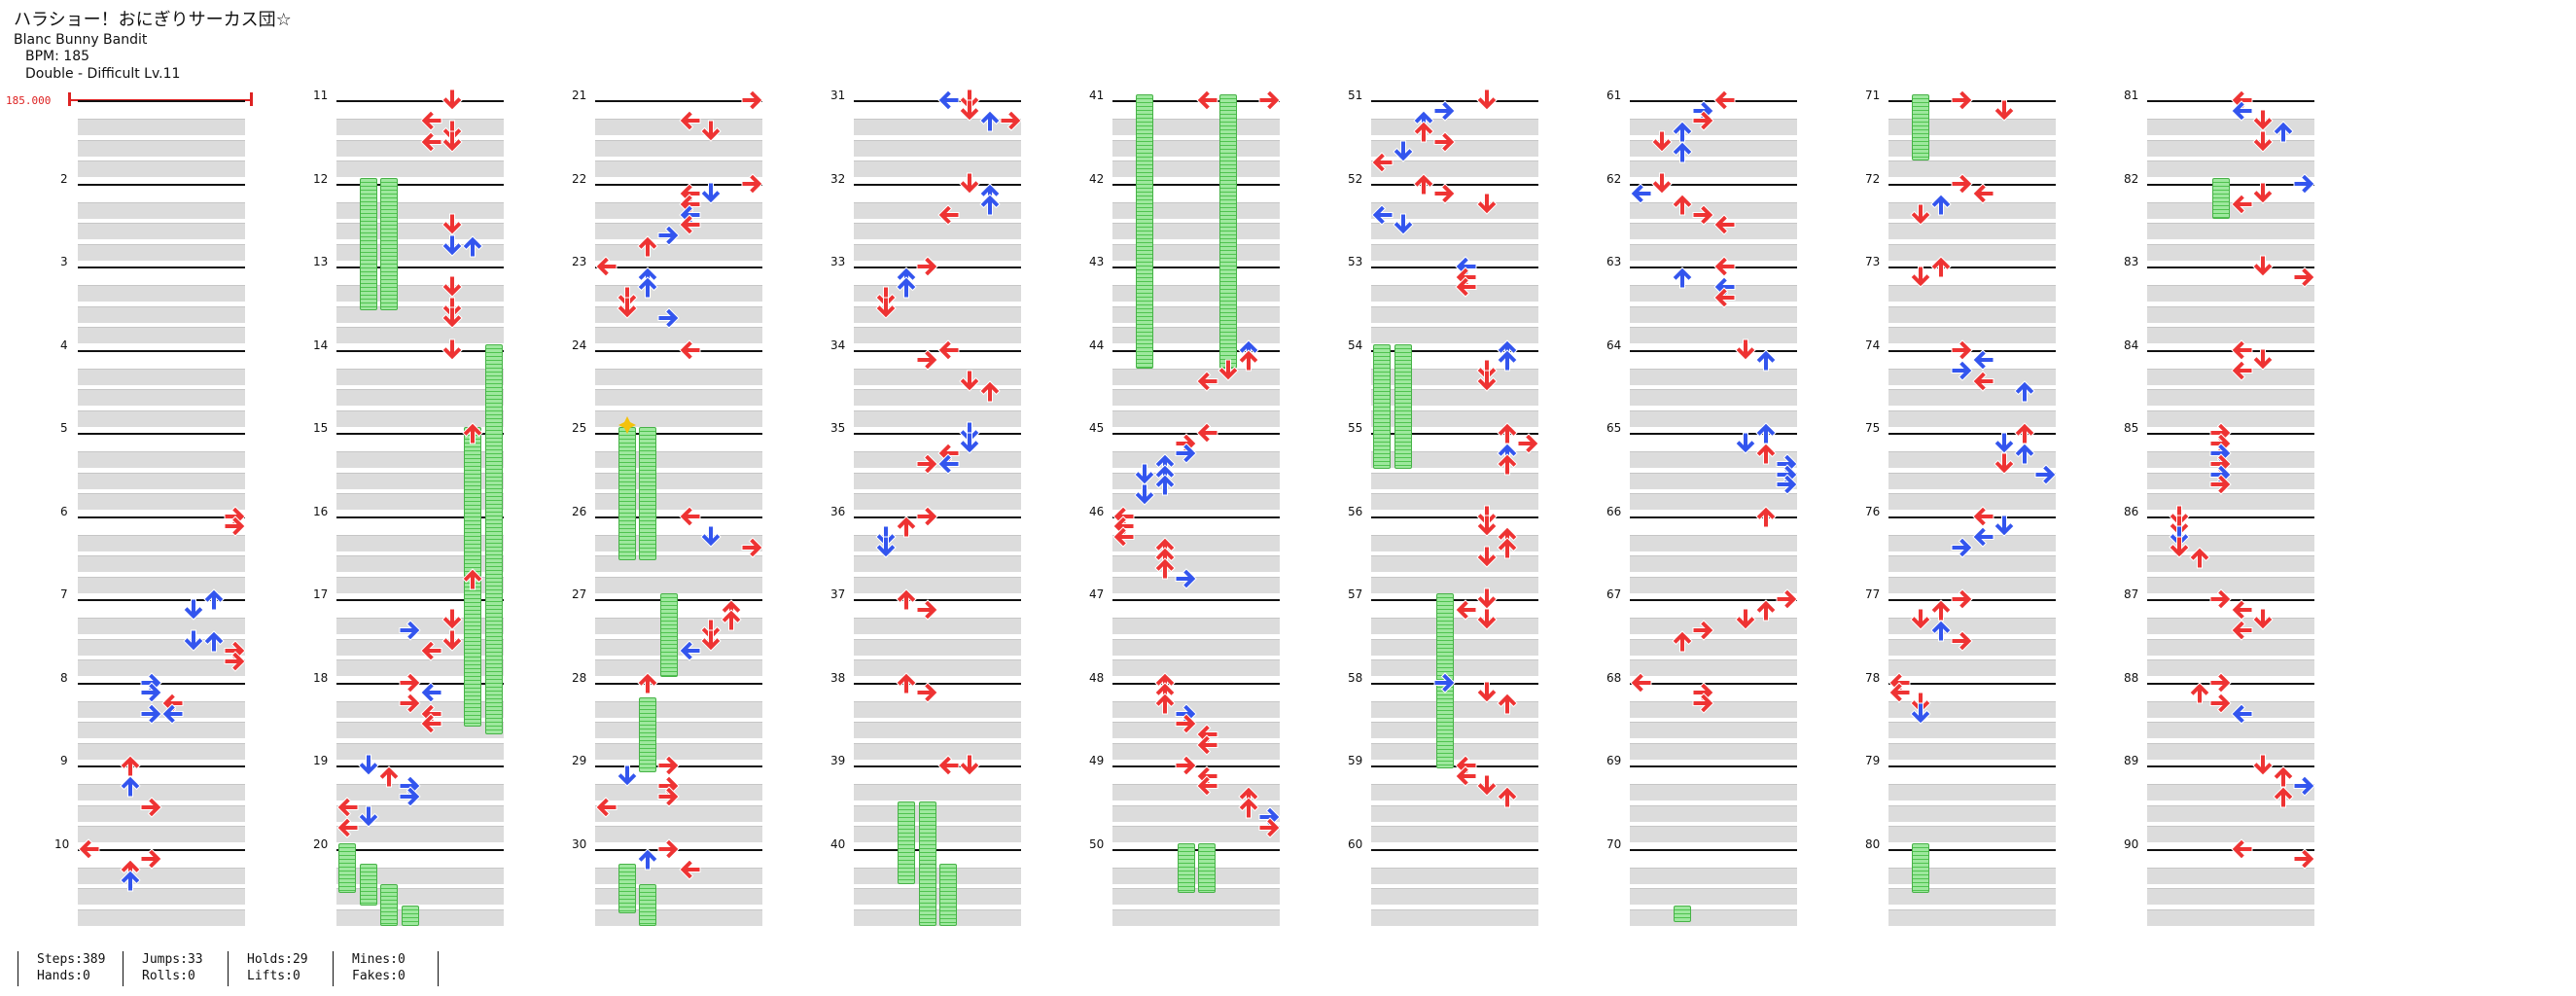 This screenshot has height=996, width=2576. What do you see at coordinates (2132, 760) in the screenshot?
I see `measure-number: 89` at bounding box center [2132, 760].